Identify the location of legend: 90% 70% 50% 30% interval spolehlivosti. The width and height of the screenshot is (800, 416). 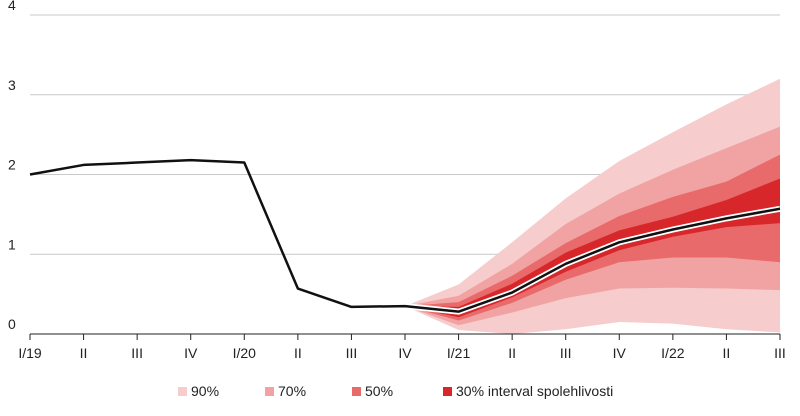
(395, 391).